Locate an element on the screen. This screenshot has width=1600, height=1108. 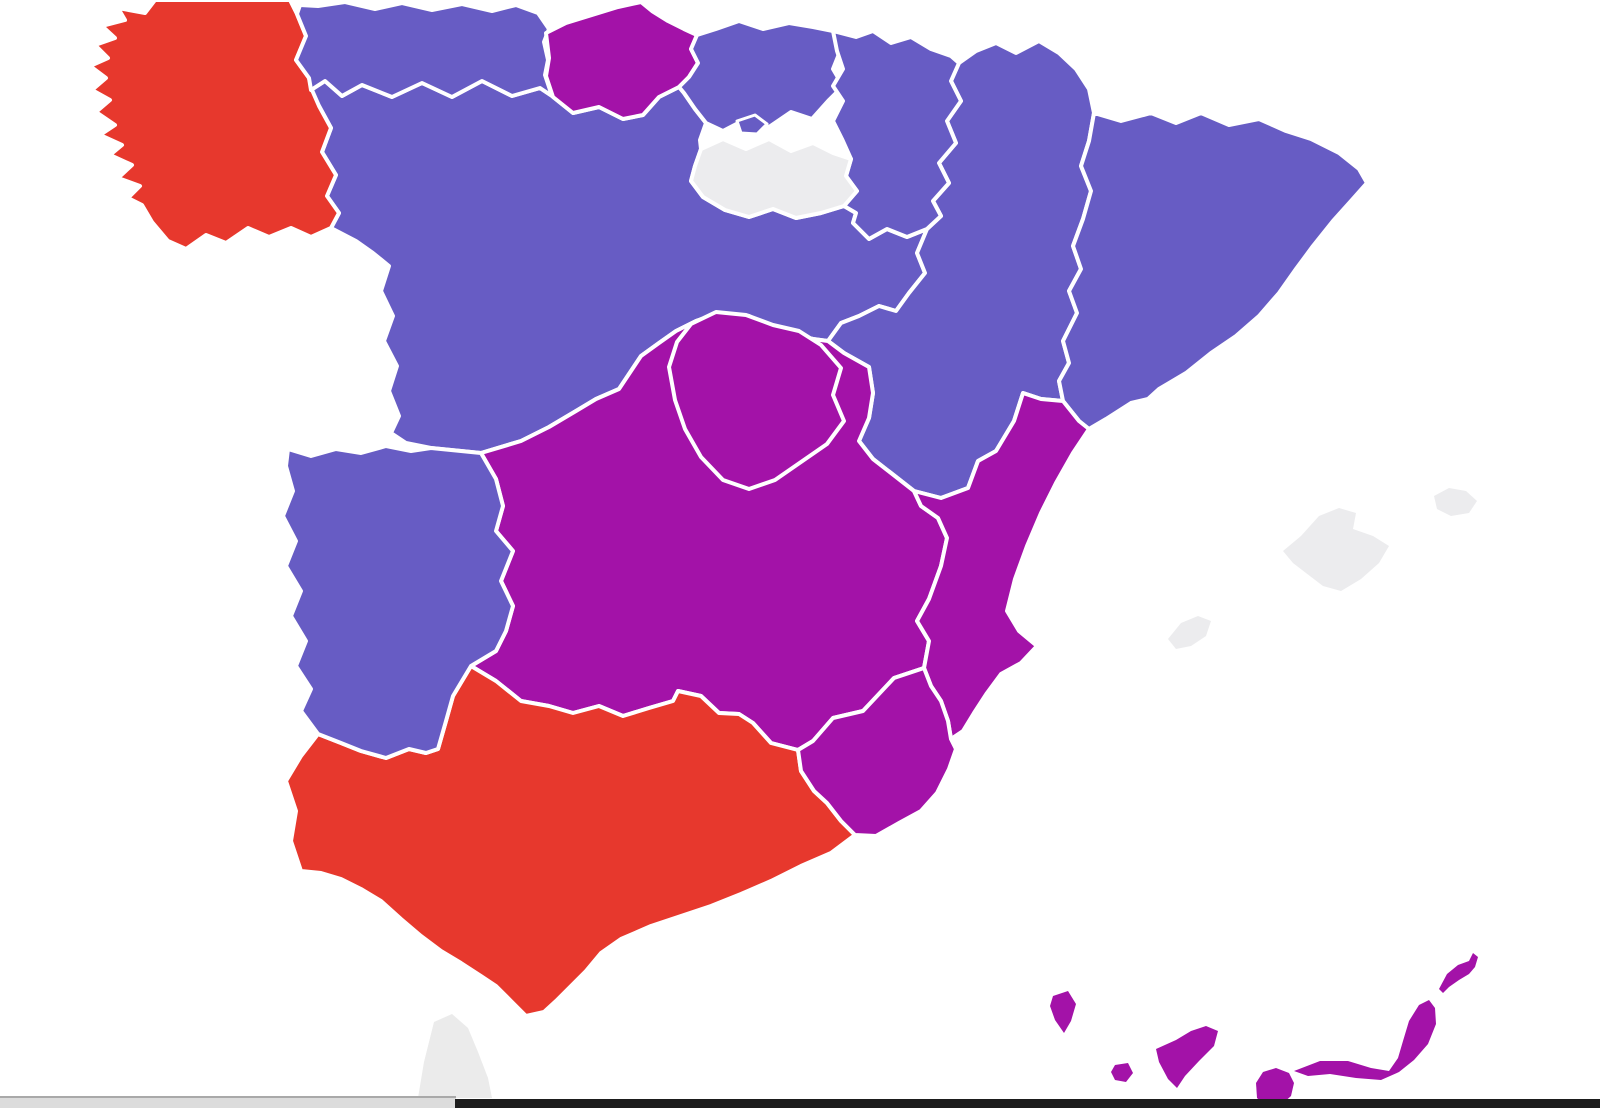
island-menorca is located at coordinates (1455, 502).